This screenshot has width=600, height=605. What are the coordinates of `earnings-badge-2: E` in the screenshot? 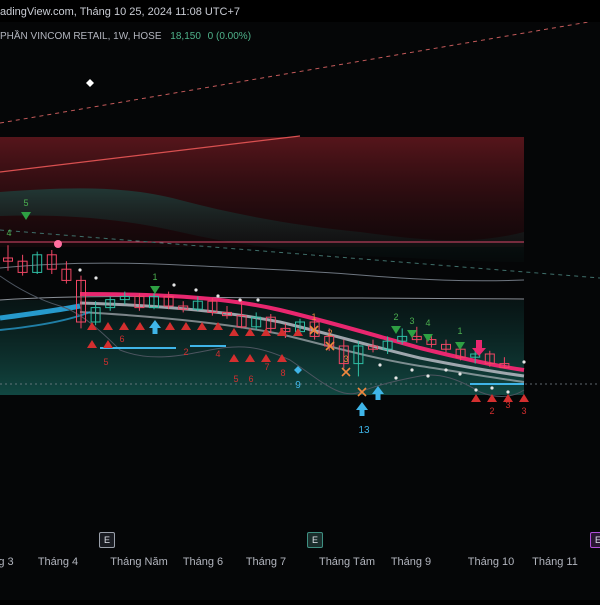 It's located at (315, 540).